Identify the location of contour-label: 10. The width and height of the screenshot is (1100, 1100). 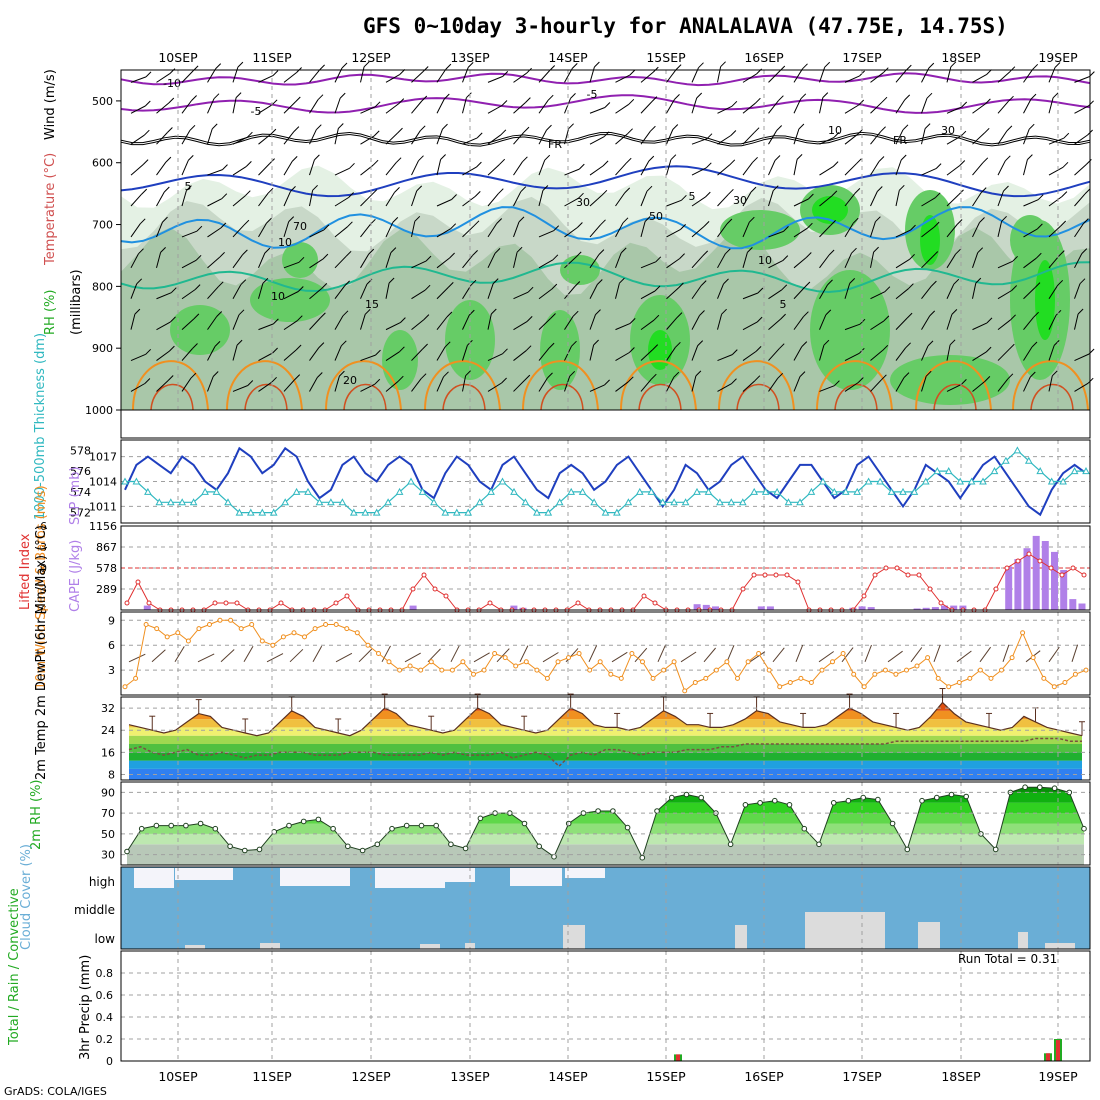
(765, 260).